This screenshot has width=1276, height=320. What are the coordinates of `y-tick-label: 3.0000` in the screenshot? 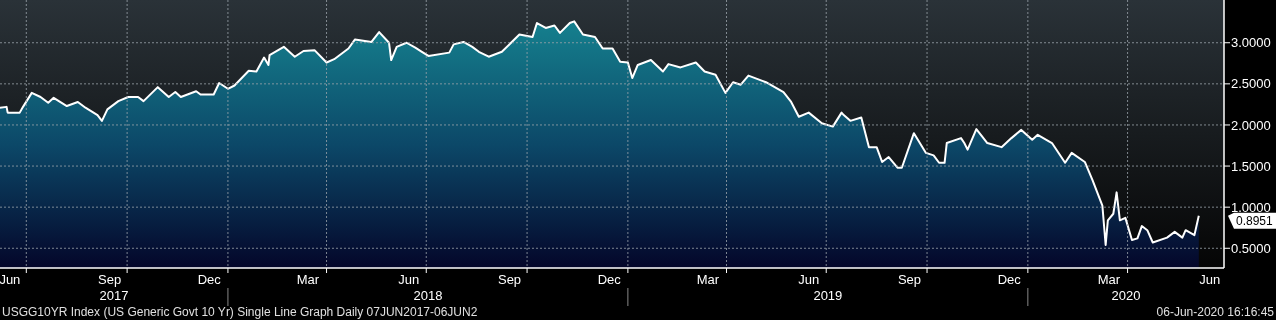 It's located at (1251, 43).